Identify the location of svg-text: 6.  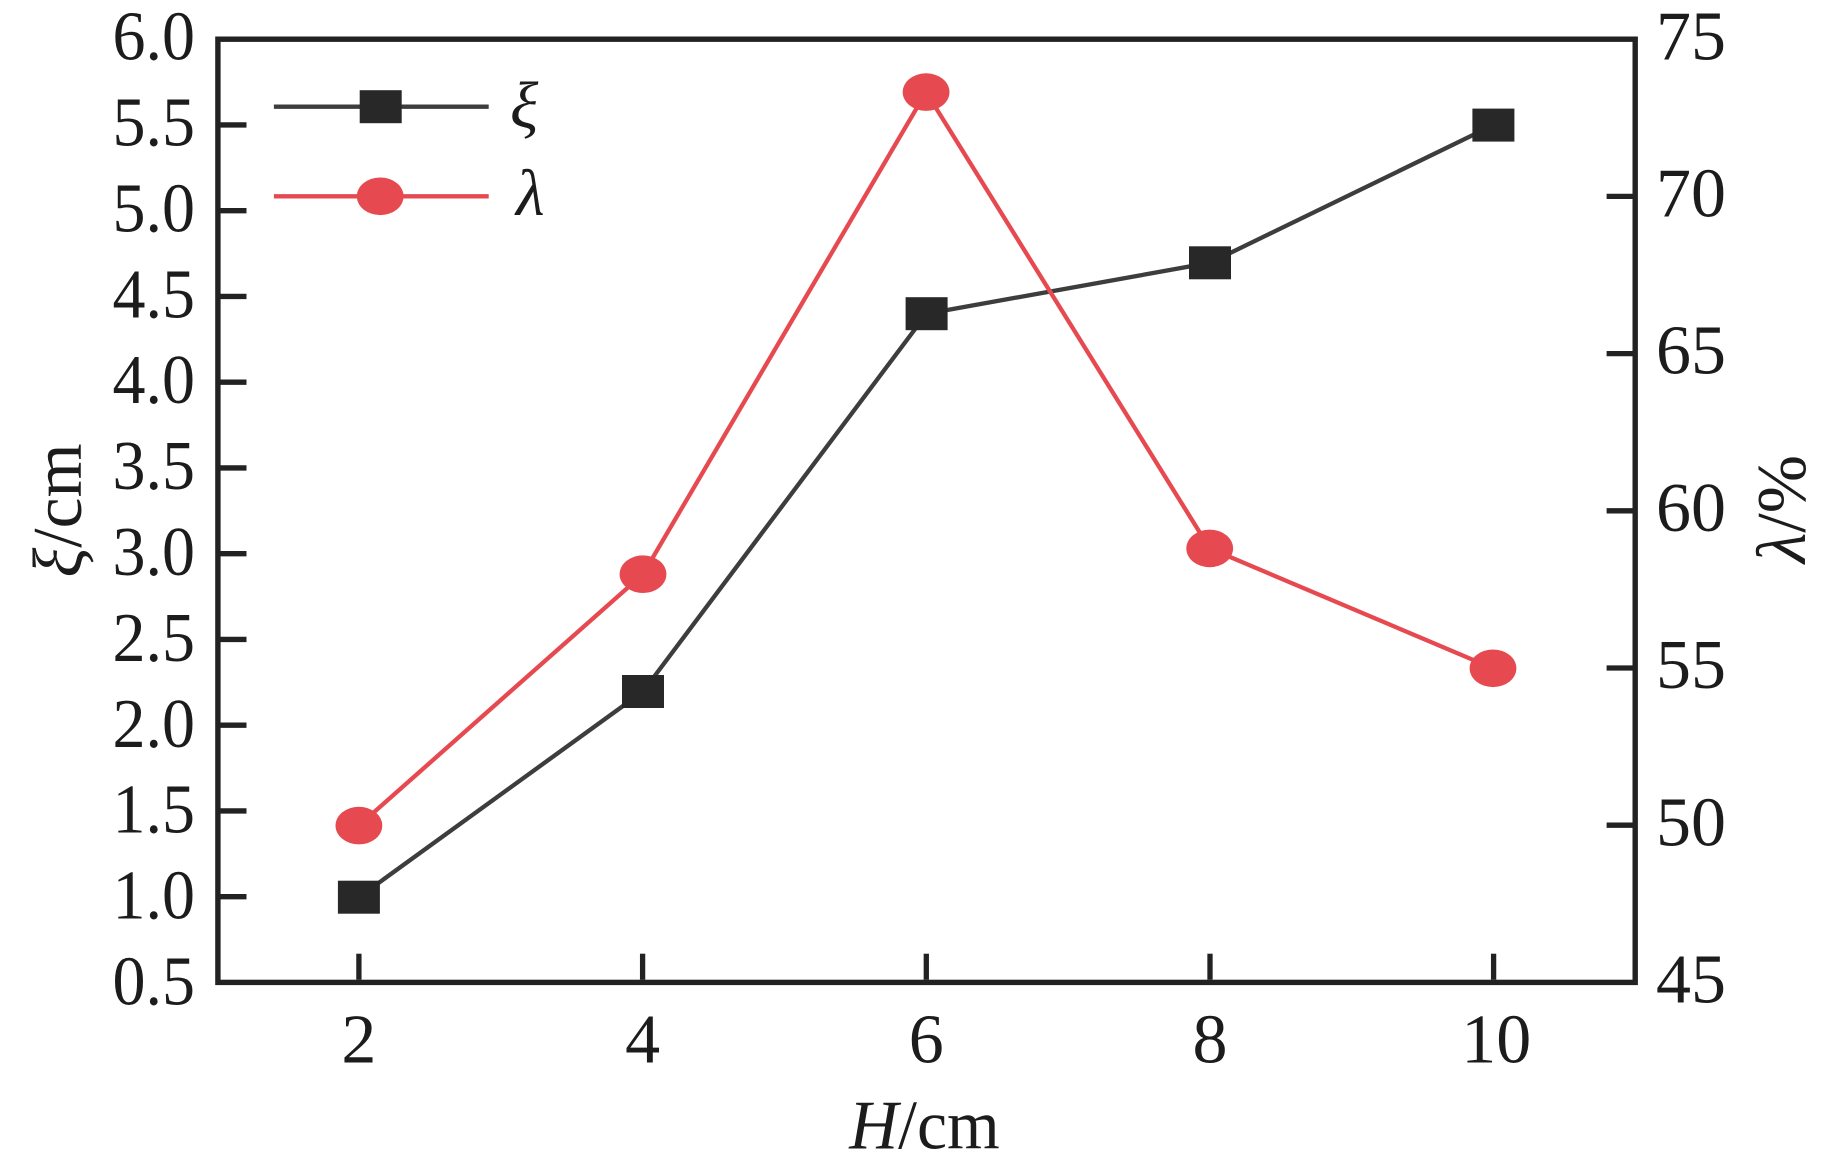
(926, 1040).